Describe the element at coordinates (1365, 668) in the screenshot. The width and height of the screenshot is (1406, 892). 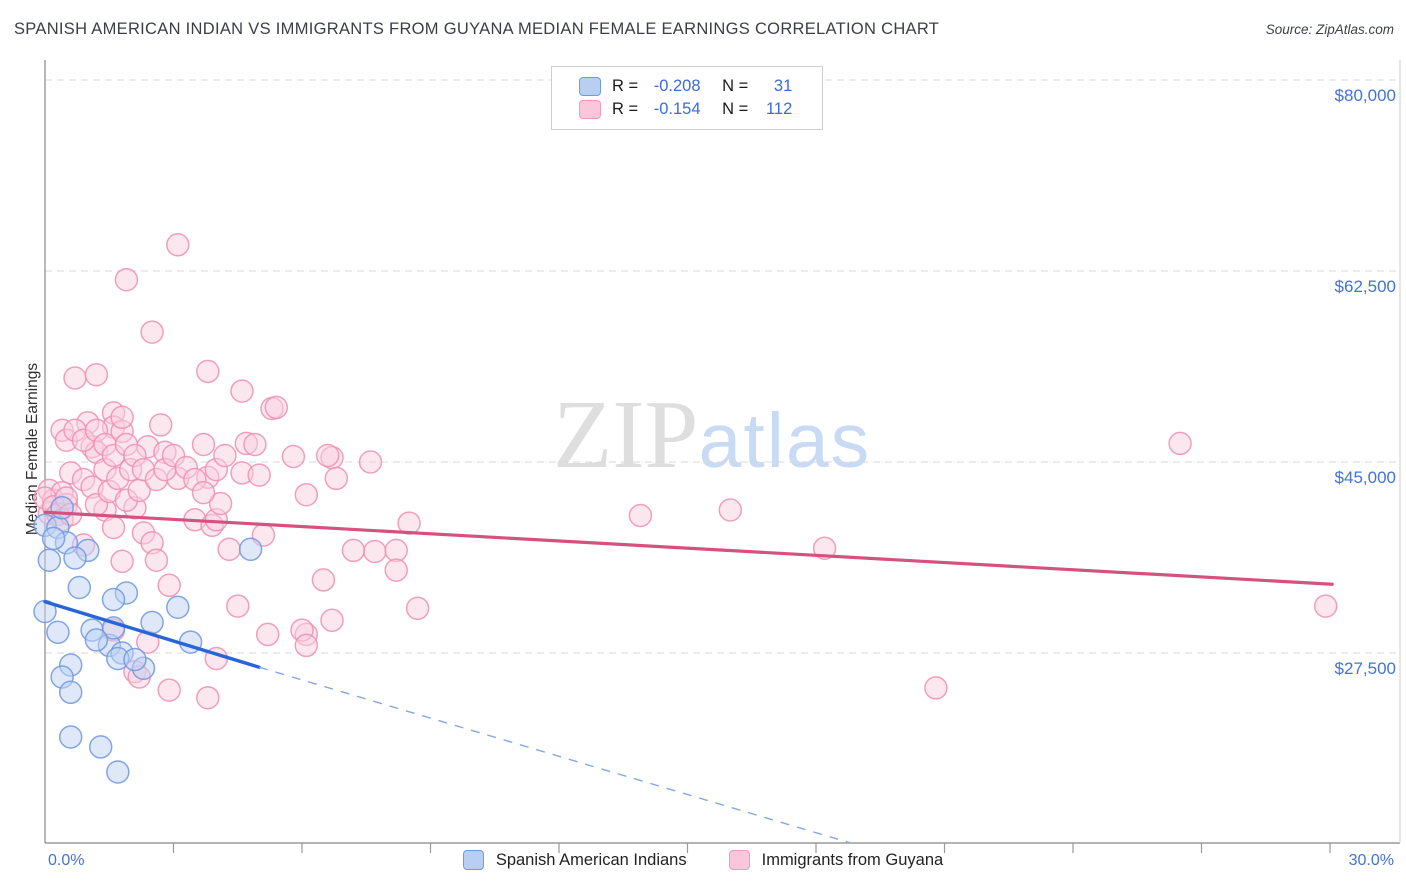
I see `y-tick-label-27500: $27,500` at that location.